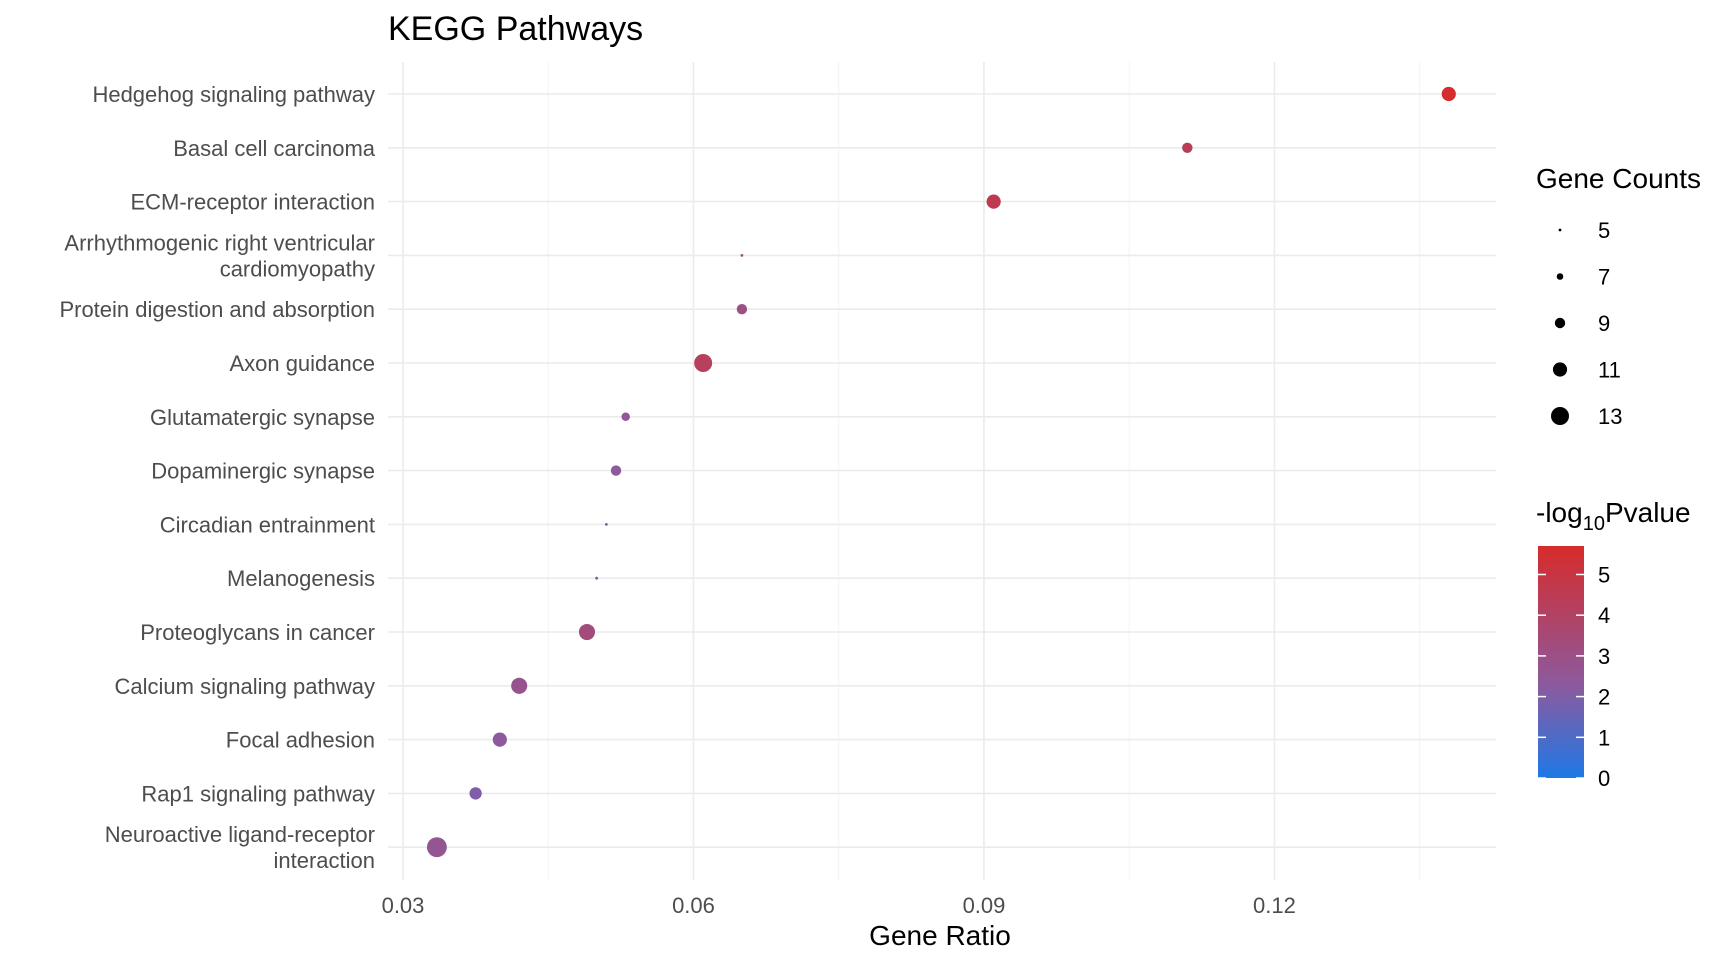 Image resolution: width=1728 pixels, height=960 pixels. What do you see at coordinates (984, 905) in the screenshot?
I see `x-tick-label: 0.09` at bounding box center [984, 905].